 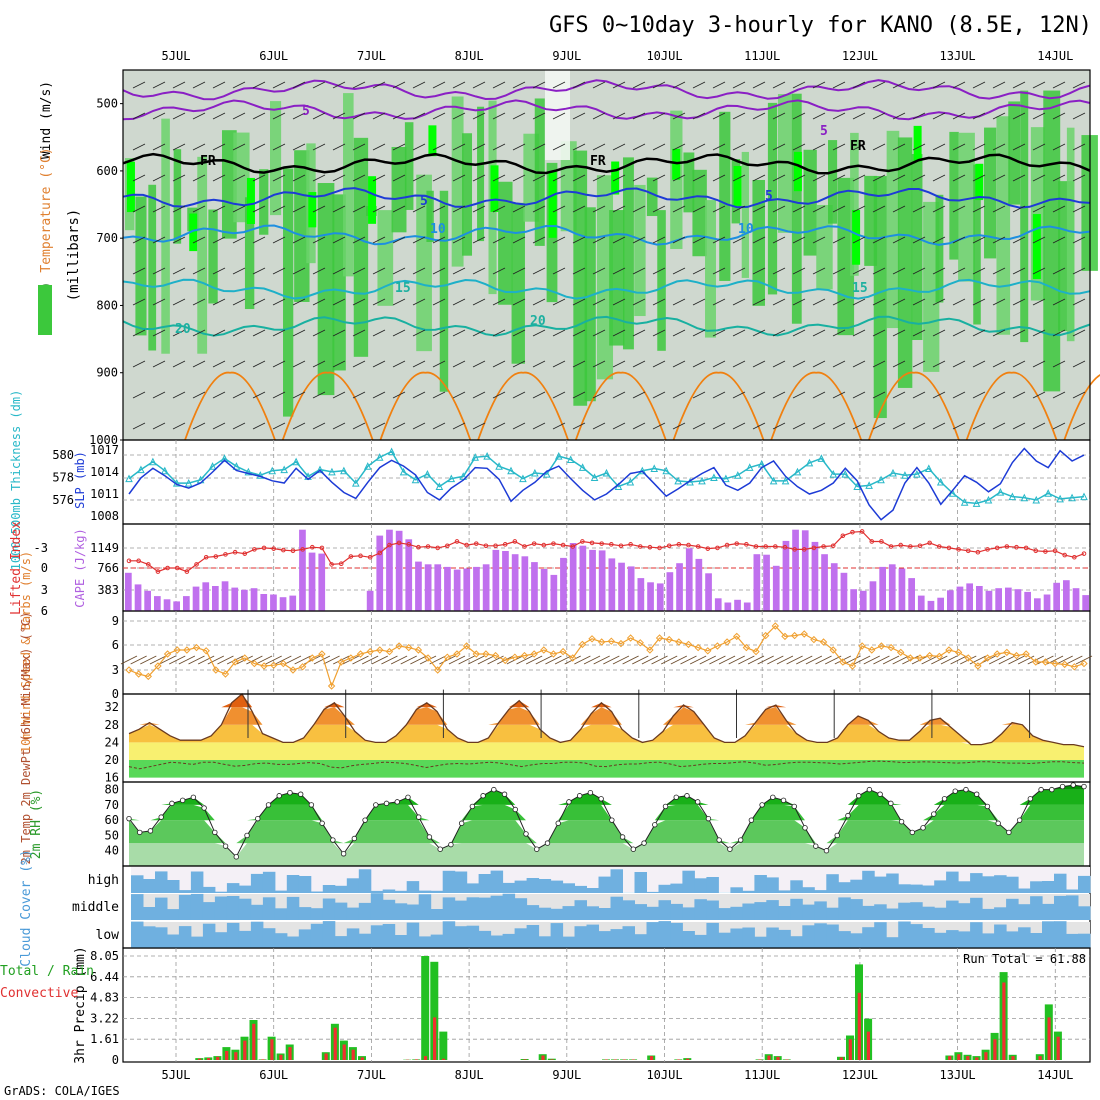 I want to click on bottom-date-label: 12JUL, so click(x=860, y=1075).